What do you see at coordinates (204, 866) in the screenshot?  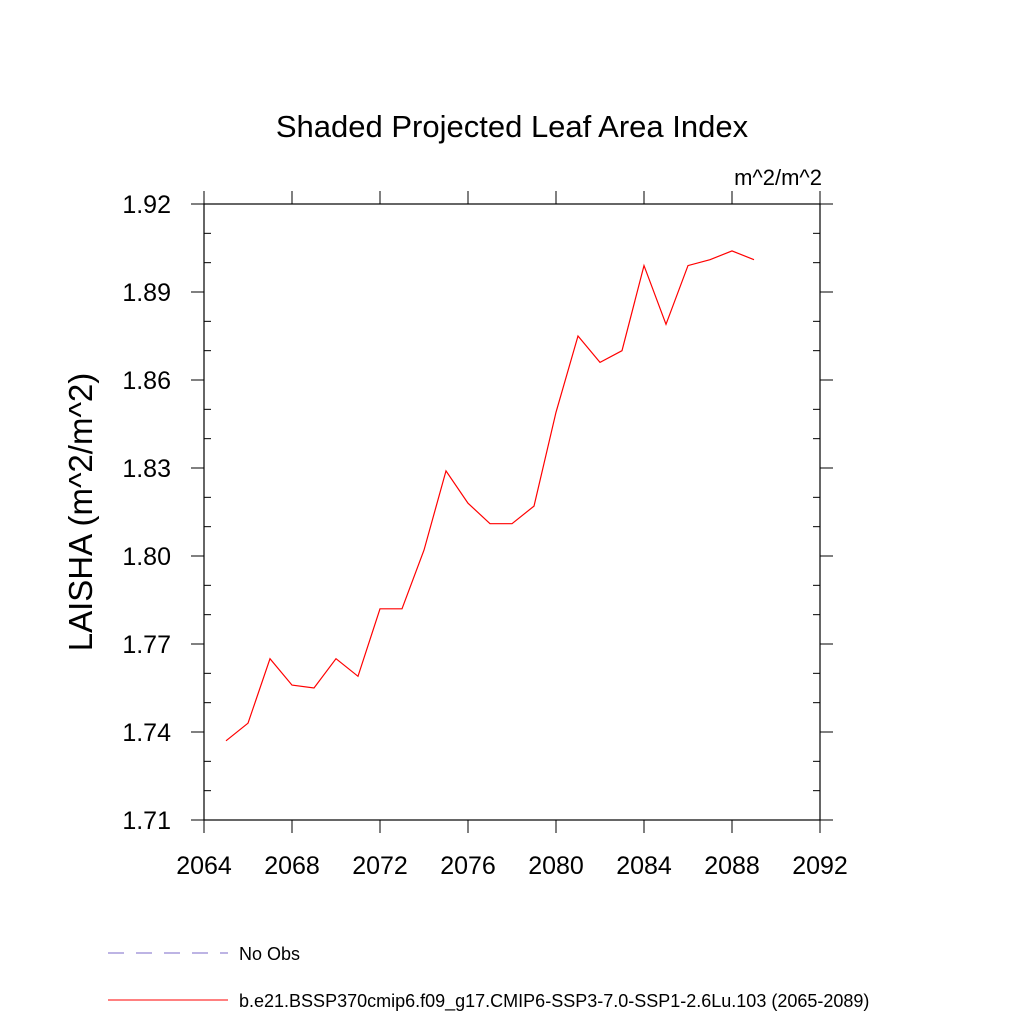 I see `x-tick-label: 2064` at bounding box center [204, 866].